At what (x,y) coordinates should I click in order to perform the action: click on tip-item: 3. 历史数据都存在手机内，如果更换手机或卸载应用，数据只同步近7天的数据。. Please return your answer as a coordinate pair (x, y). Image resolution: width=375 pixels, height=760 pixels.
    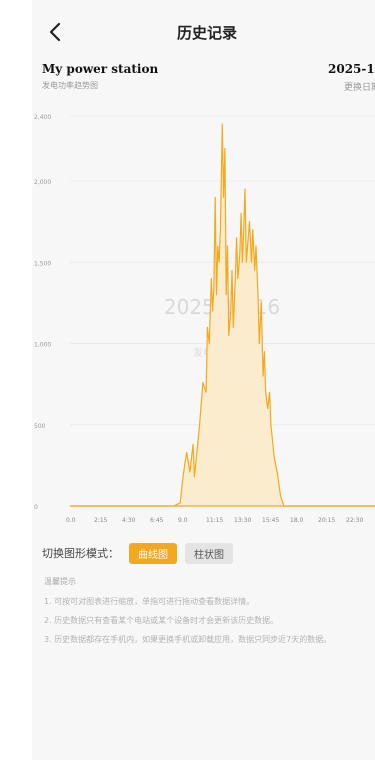
    Looking at the image, I should click on (188, 639).